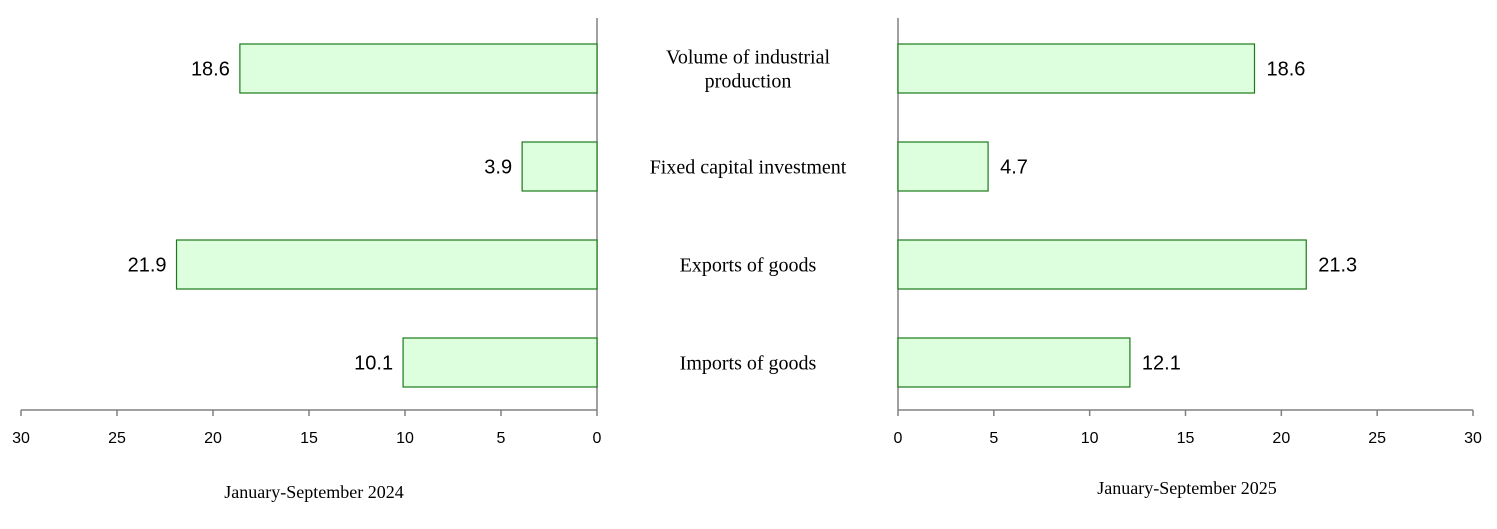 This screenshot has width=1497, height=529. Describe the element at coordinates (147, 266) in the screenshot. I see `left-data-label: 21.9` at that location.